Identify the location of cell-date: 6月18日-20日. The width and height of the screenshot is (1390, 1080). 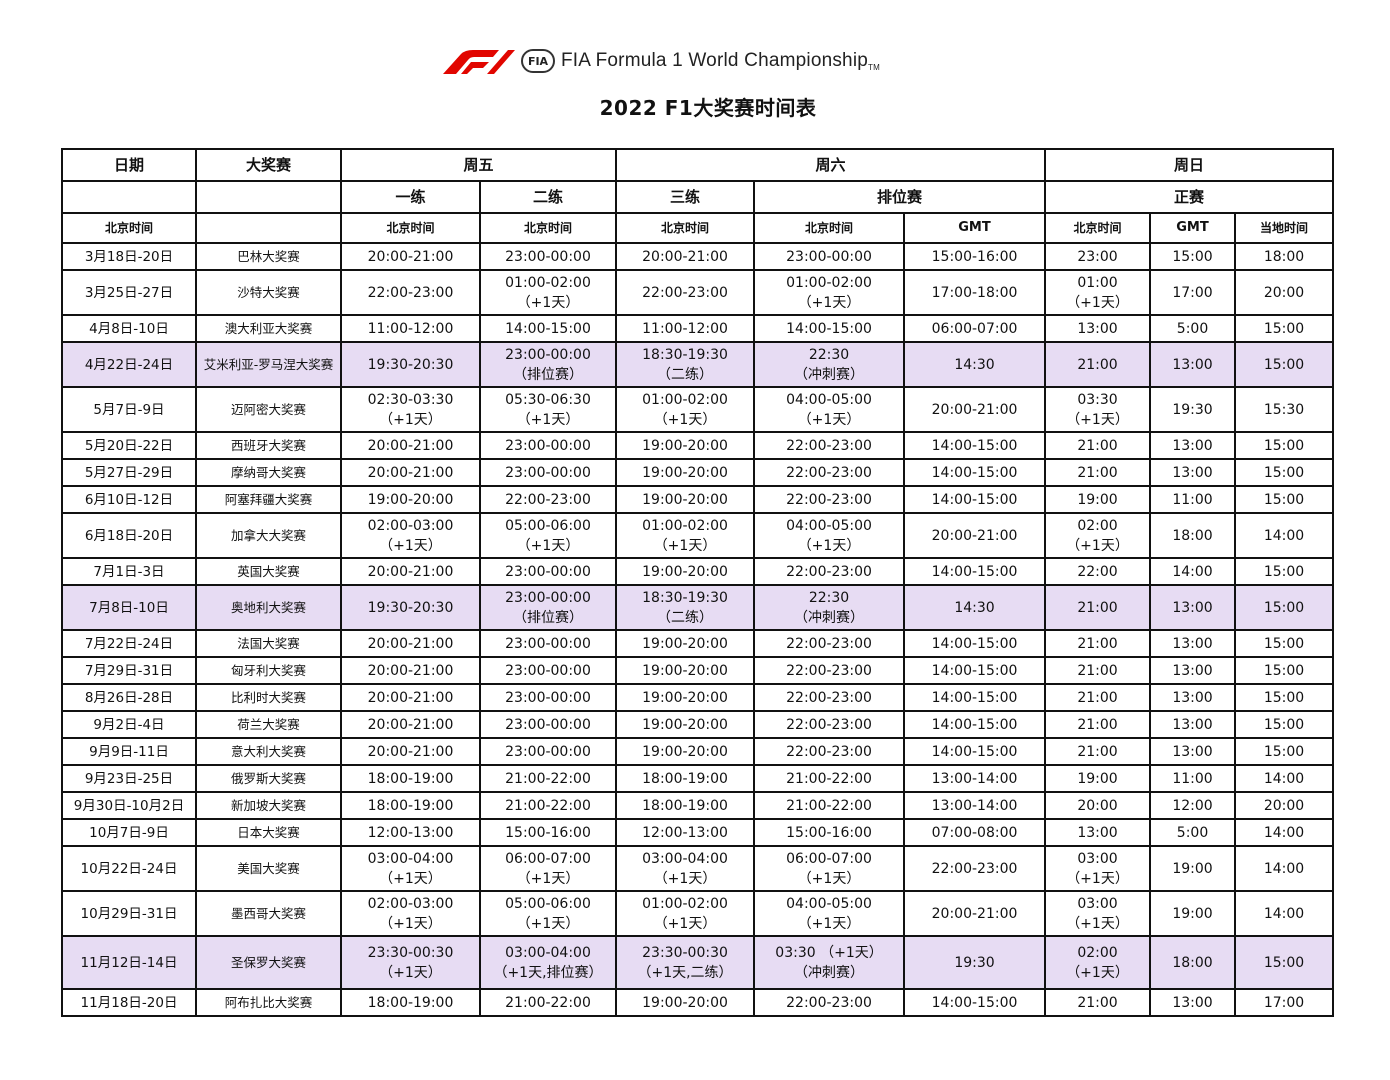
(129, 535).